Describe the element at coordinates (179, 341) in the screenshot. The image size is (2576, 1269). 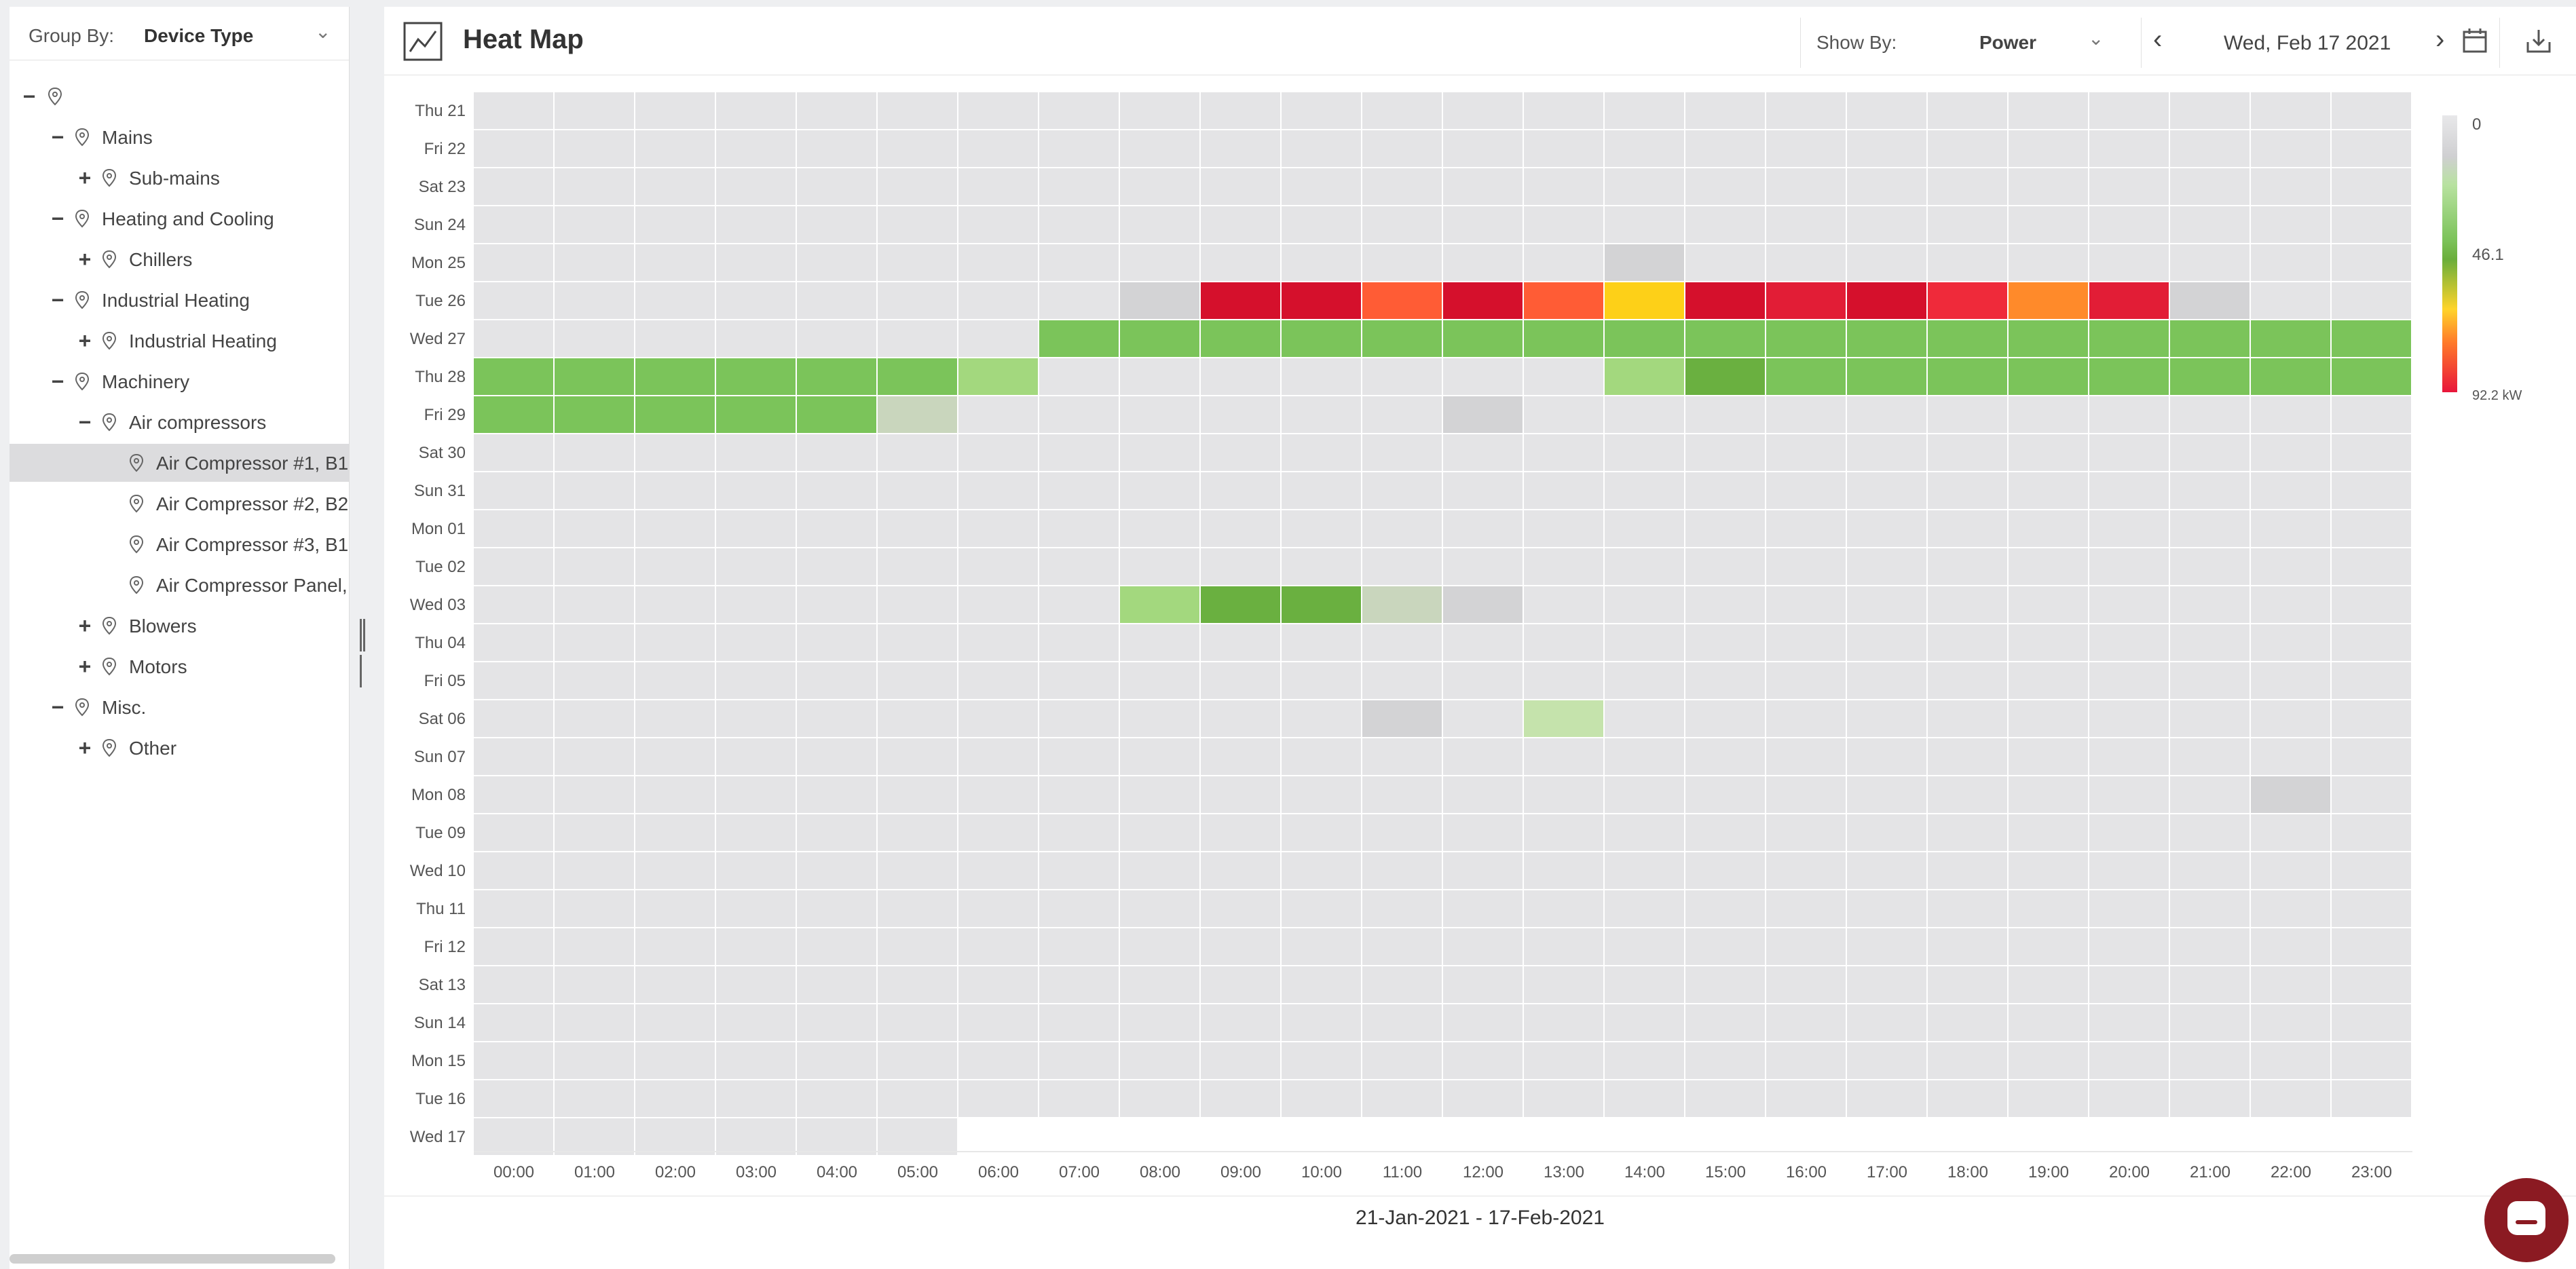
I see `tree-item: + Industrial Heating` at that location.